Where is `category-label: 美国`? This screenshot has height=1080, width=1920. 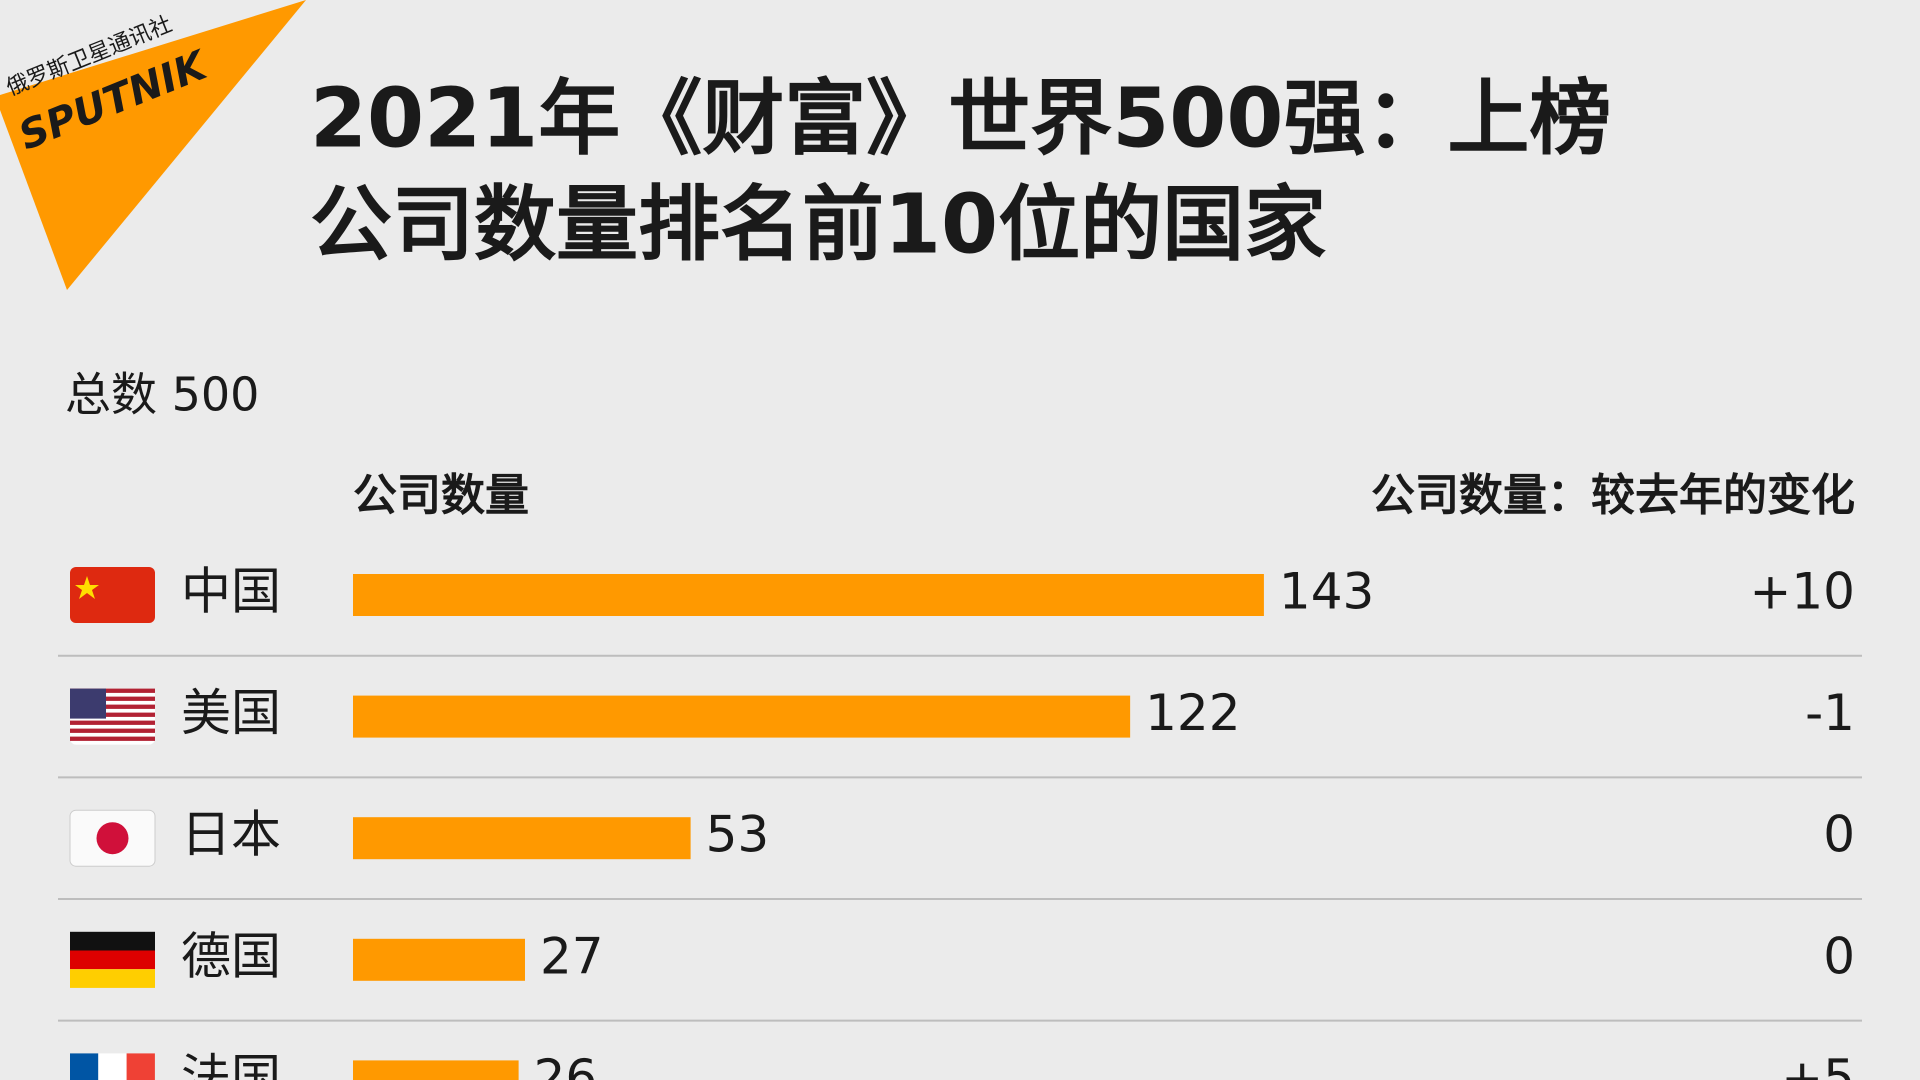
category-label: 美国 is located at coordinates (231, 713).